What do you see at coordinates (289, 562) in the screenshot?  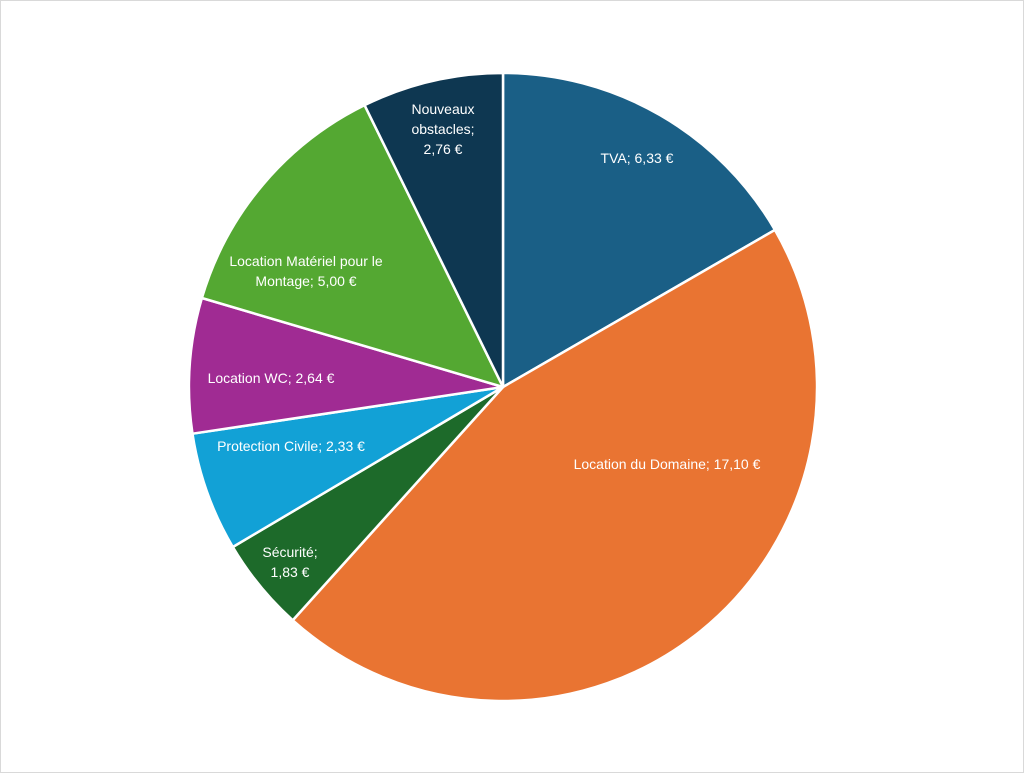 I see `data-label-securite: Sécurité; 1,83 €` at bounding box center [289, 562].